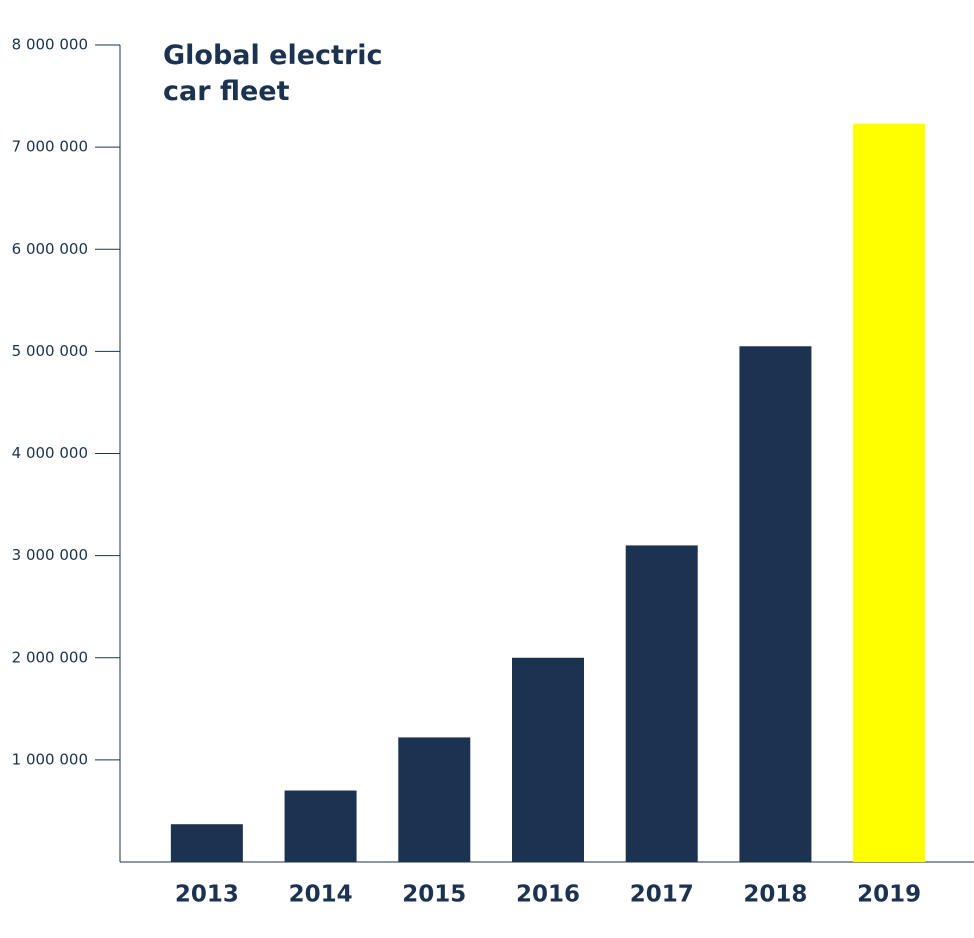 The width and height of the screenshot is (974, 938). I want to click on x-tick-label: 2015, so click(434, 895).